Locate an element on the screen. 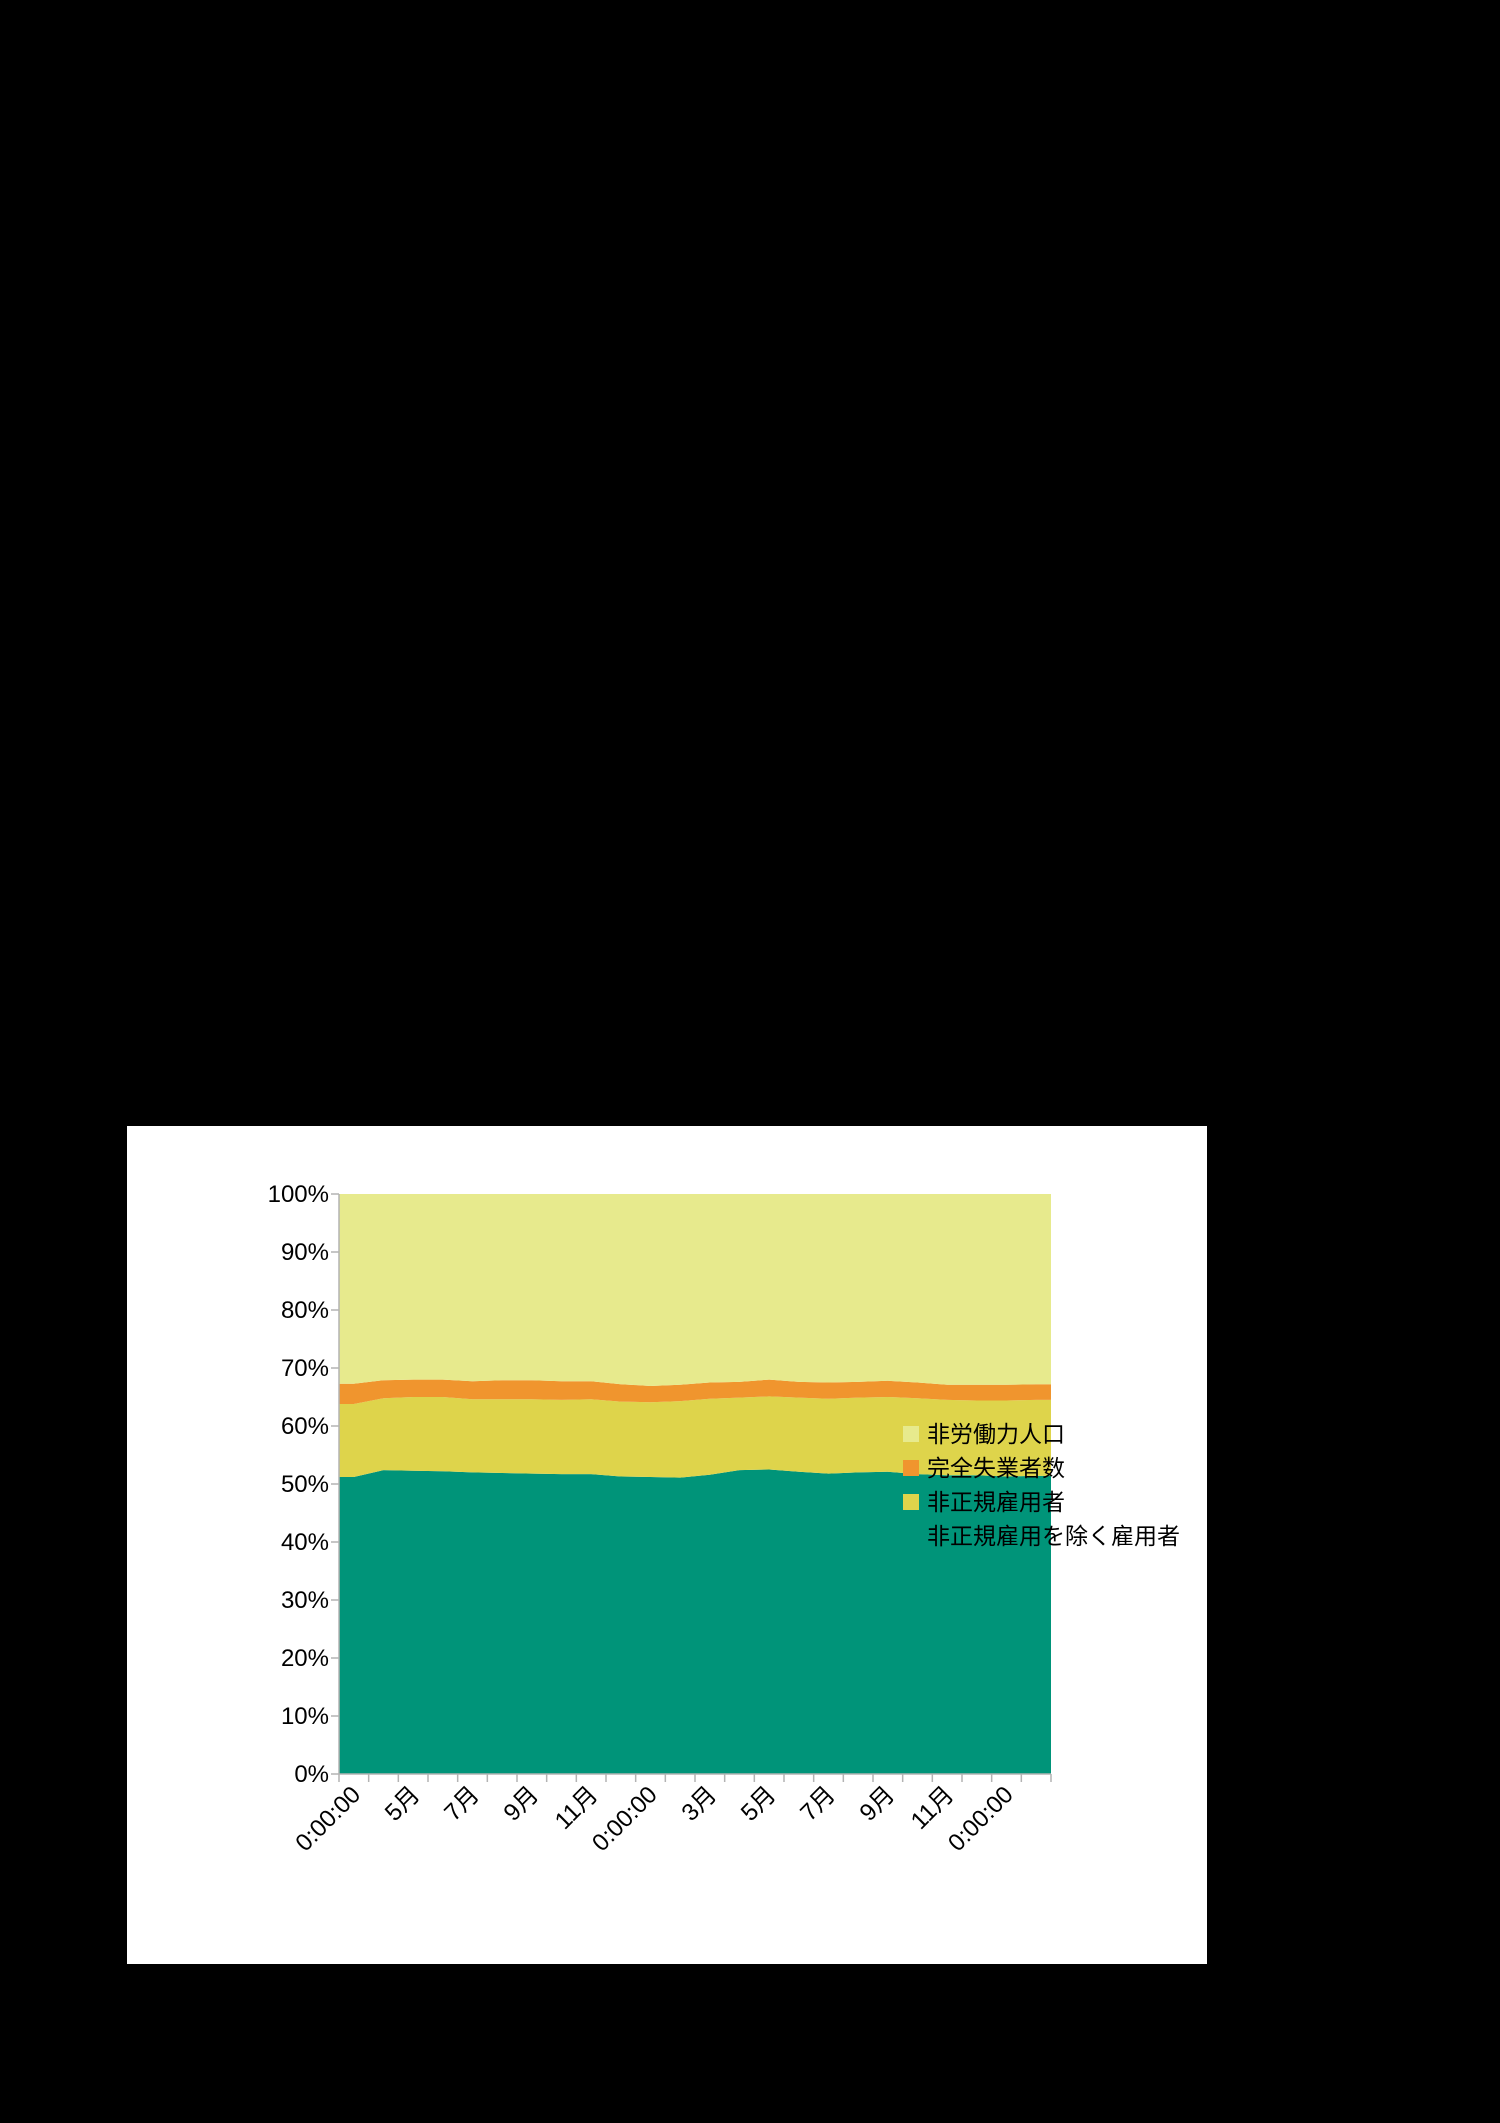 The image size is (1500, 2123). legend-label: 完全失業者数 is located at coordinates (996, 1469).